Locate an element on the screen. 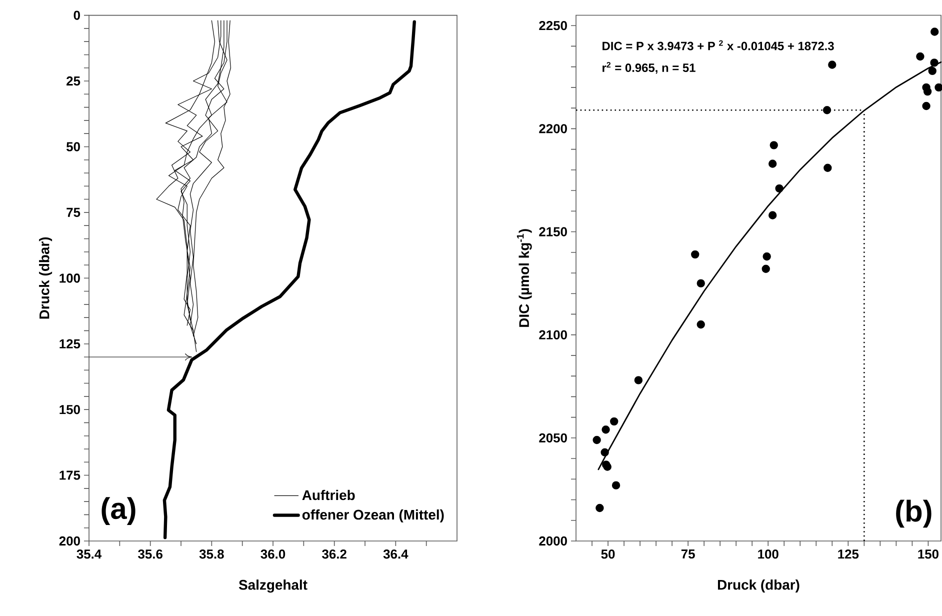 Image resolution: width=942 pixels, height=616 pixels. y-tick-label: 2200 is located at coordinates (553, 129).